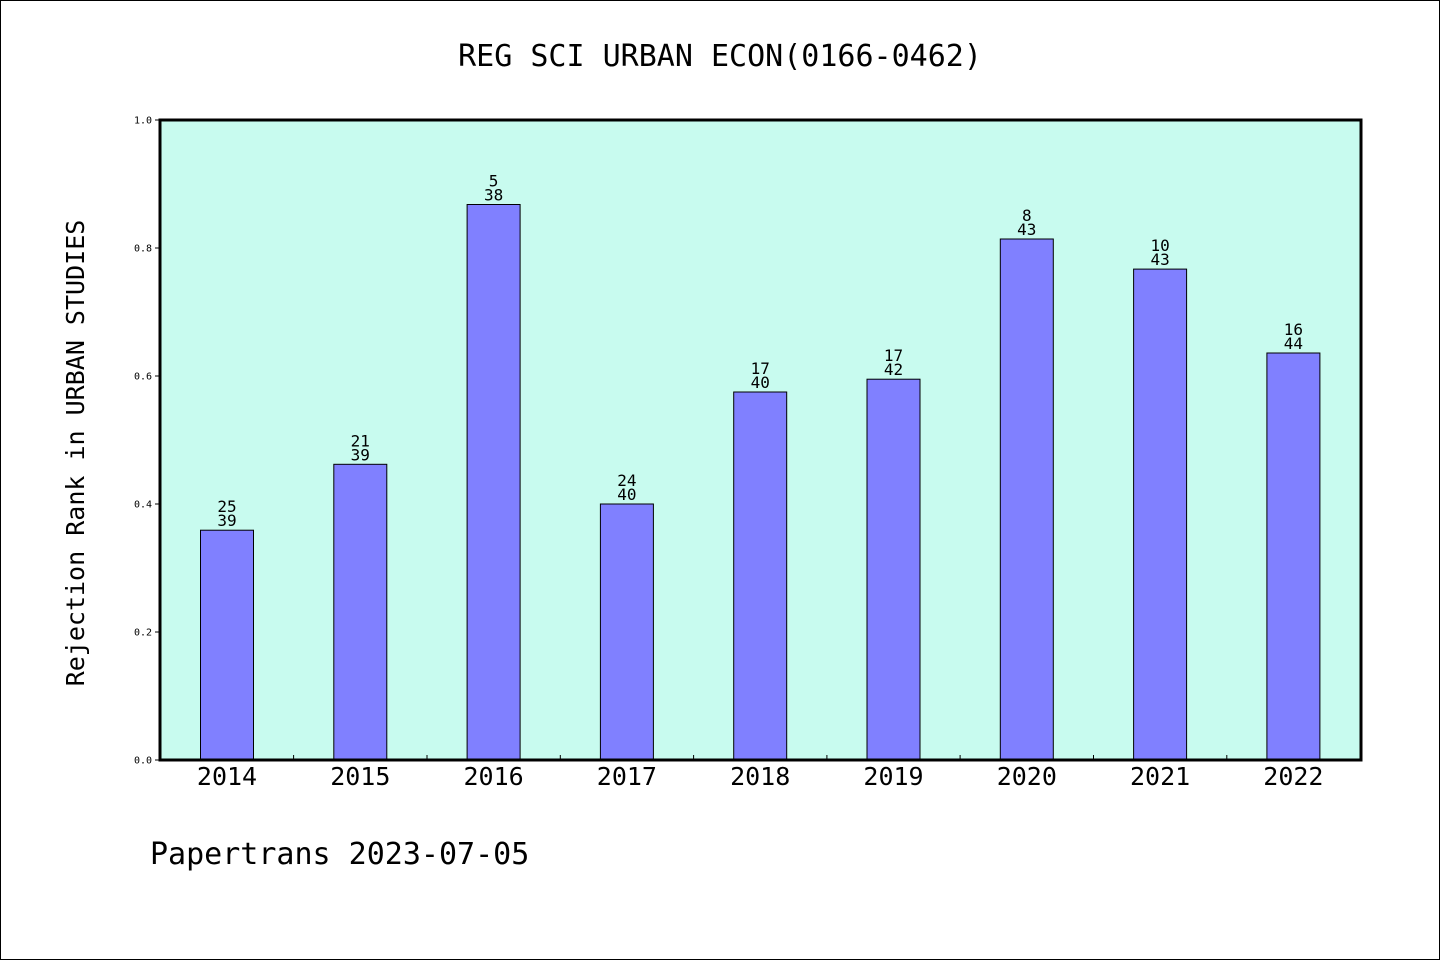  What do you see at coordinates (227, 776) in the screenshot?
I see `x-tick-label-2014: 2014` at bounding box center [227, 776].